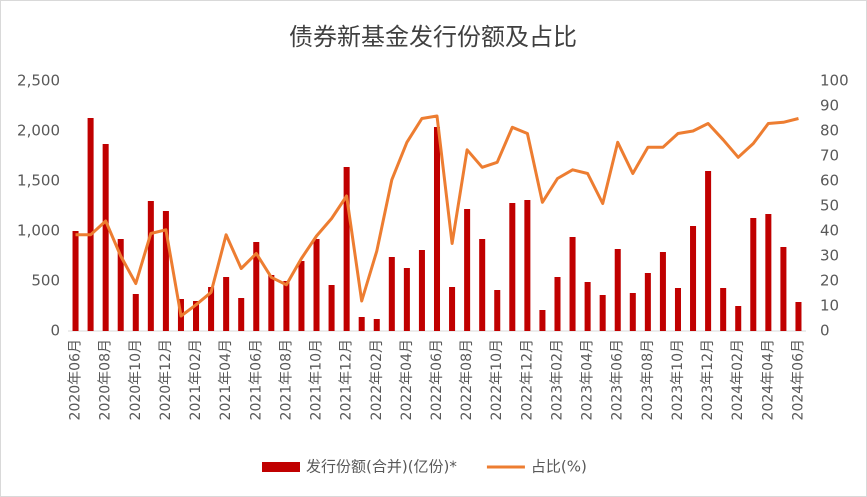 This screenshot has height=497, width=867. What do you see at coordinates (76, 379) in the screenshot?
I see `x-tick-label: 2020年06月` at bounding box center [76, 379].